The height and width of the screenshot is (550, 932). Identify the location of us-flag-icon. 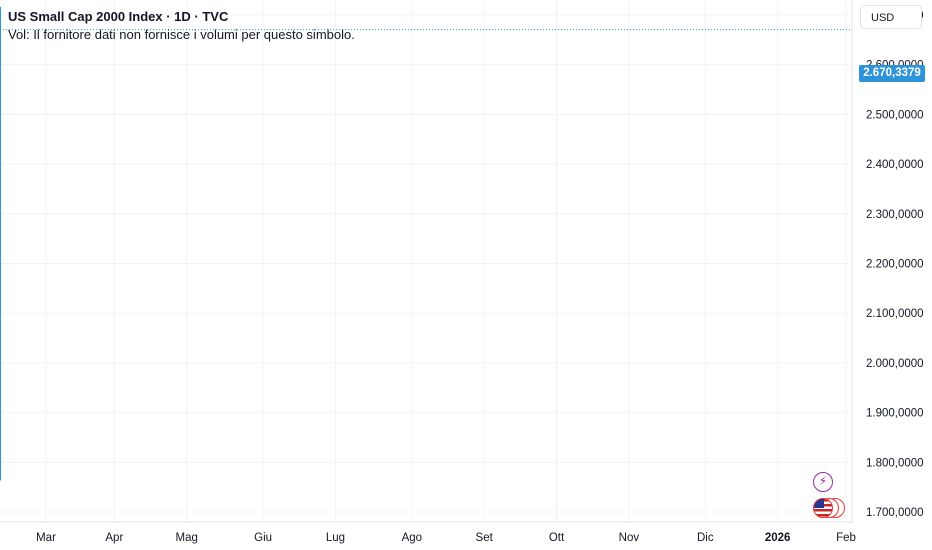
(823, 508).